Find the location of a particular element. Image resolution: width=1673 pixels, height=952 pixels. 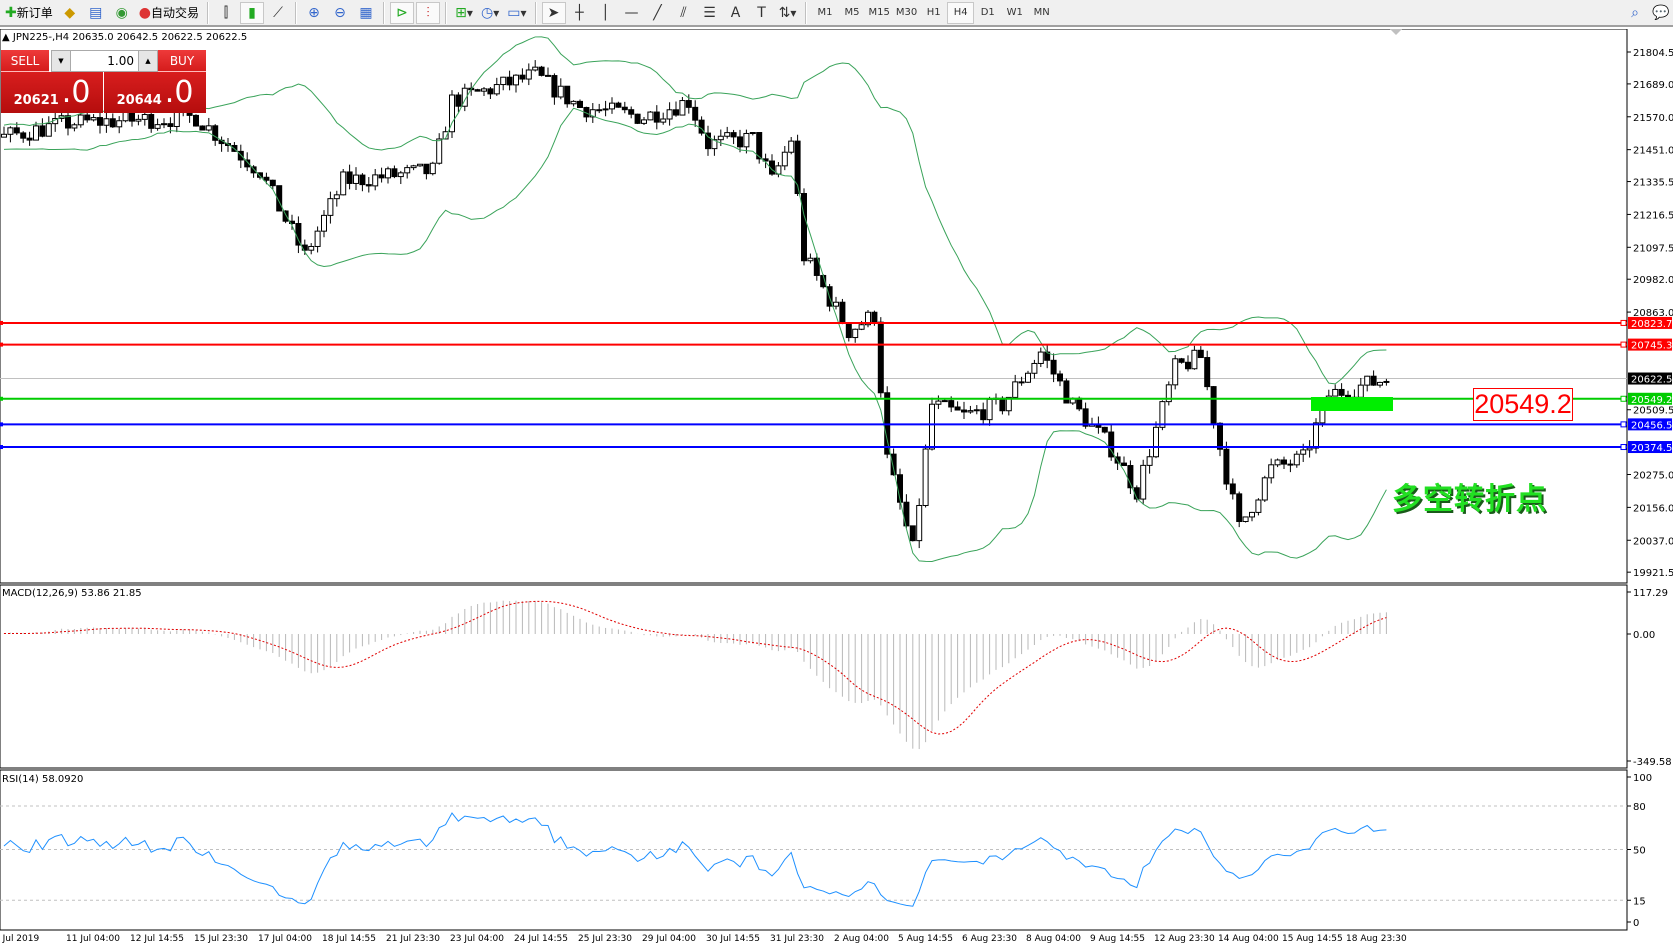

fibonacci-button: ☰ is located at coordinates (710, 13).